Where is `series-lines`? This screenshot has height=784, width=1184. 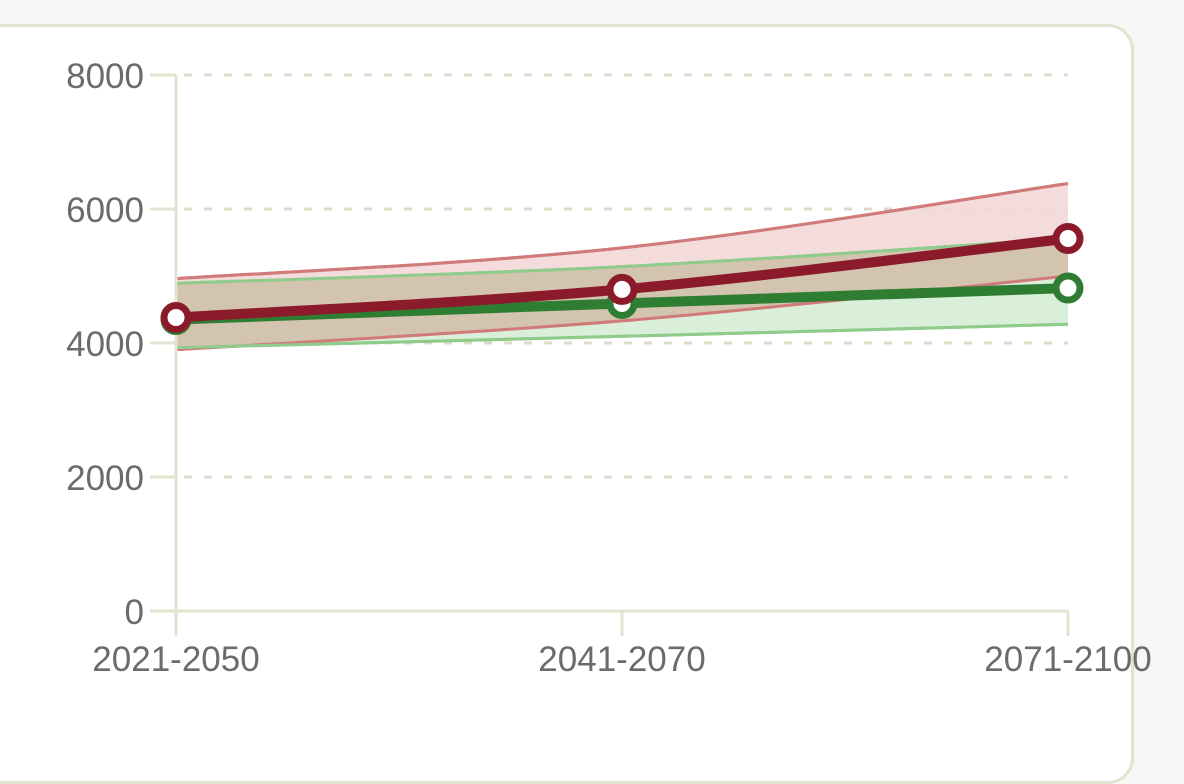
series-lines is located at coordinates (622, 279).